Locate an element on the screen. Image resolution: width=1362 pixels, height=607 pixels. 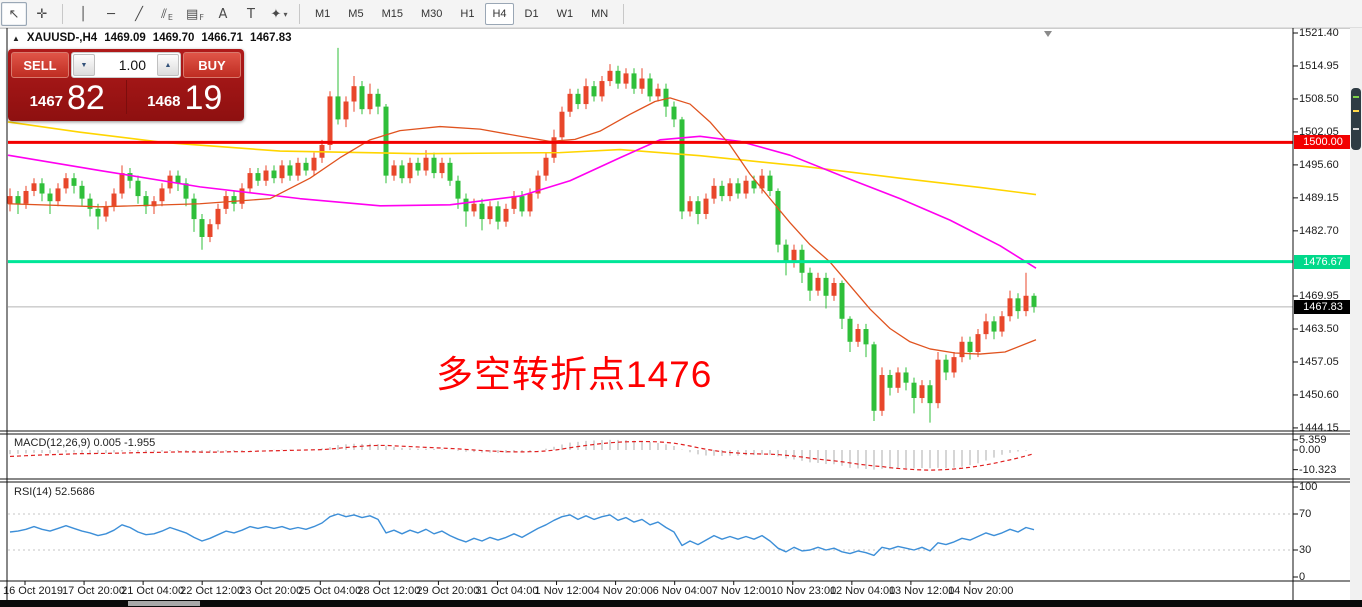
toolbar: ↖ ✛ │ ─ ╱ ⫽ E ▤ F A T ✦ ▾ M1 M5 M15 M30 H1 H4 D1 W1 MN is located at coordinates (681, 14).